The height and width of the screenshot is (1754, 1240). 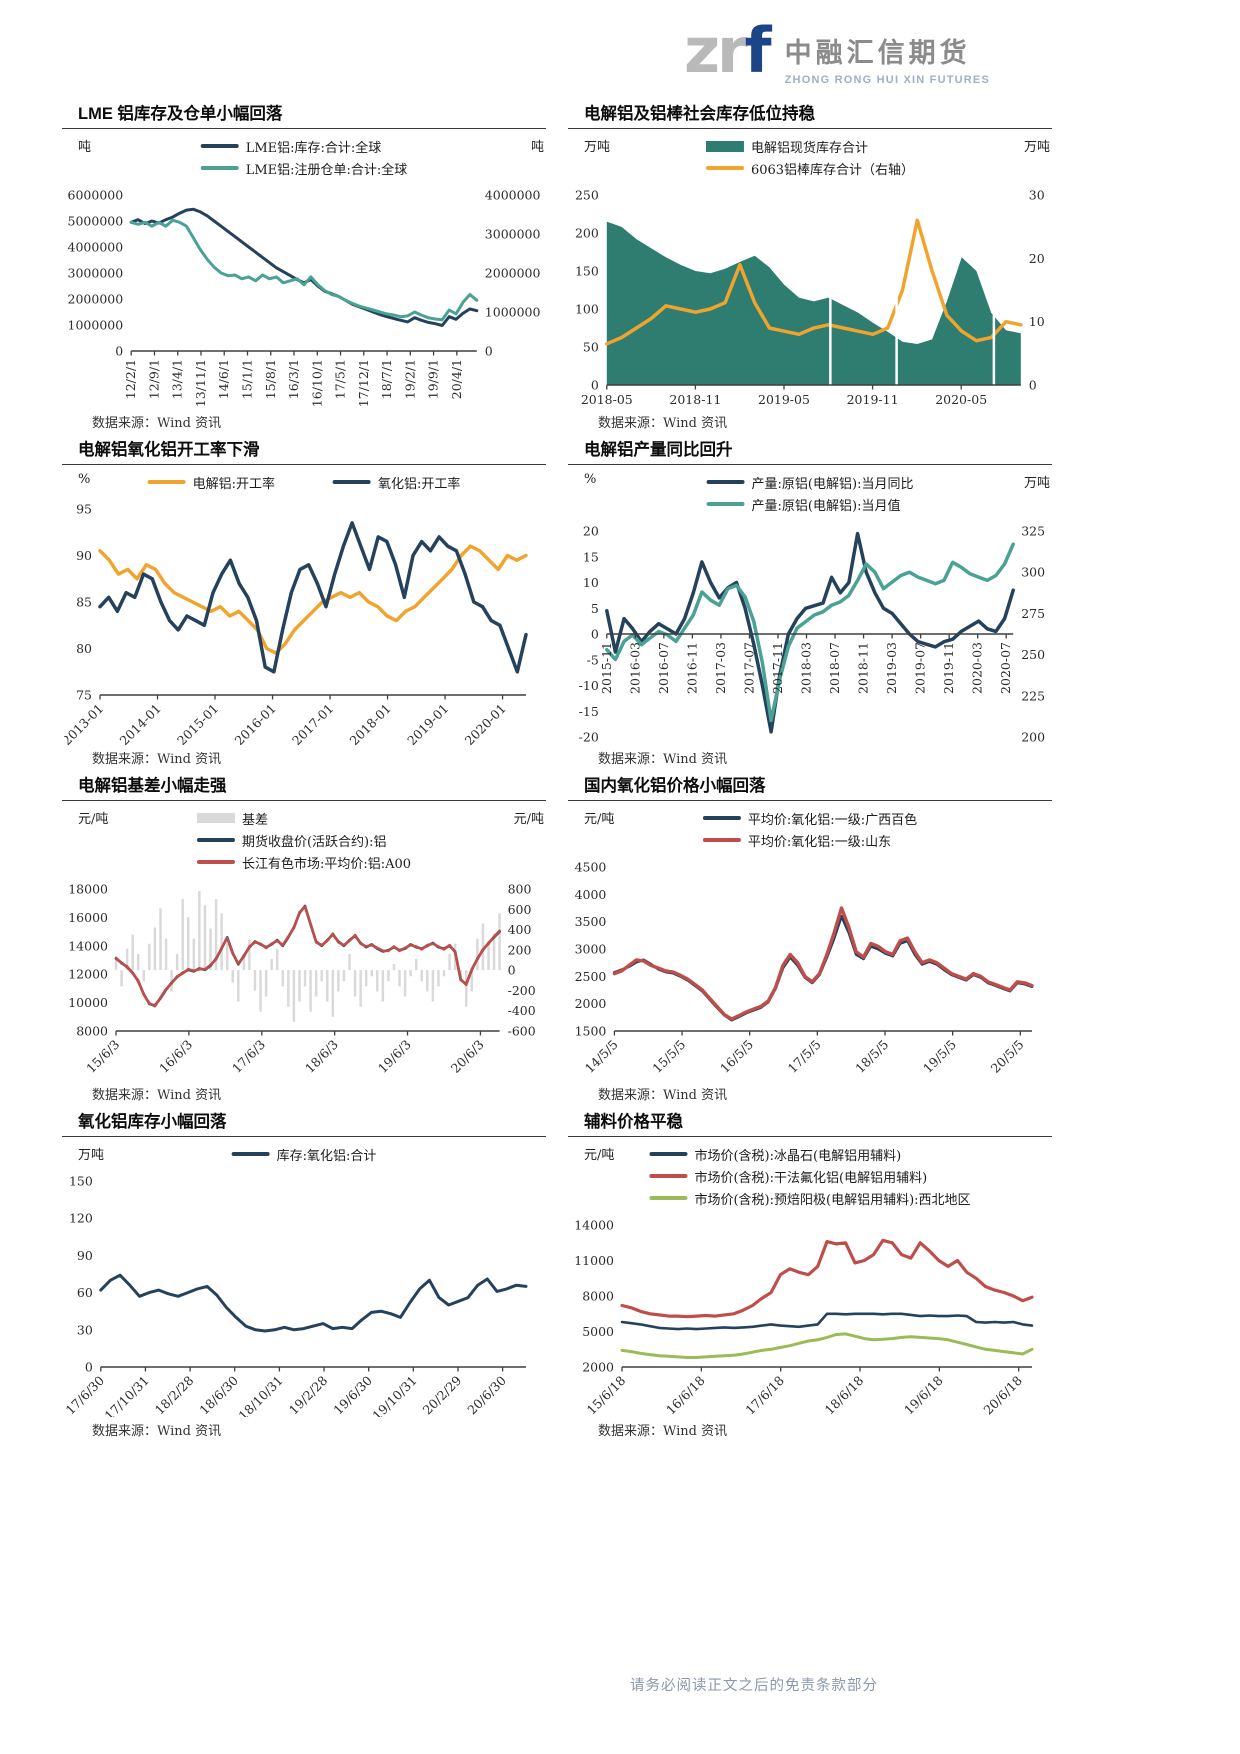 I want to click on svg-text: 6000000, so click(x=96, y=195).